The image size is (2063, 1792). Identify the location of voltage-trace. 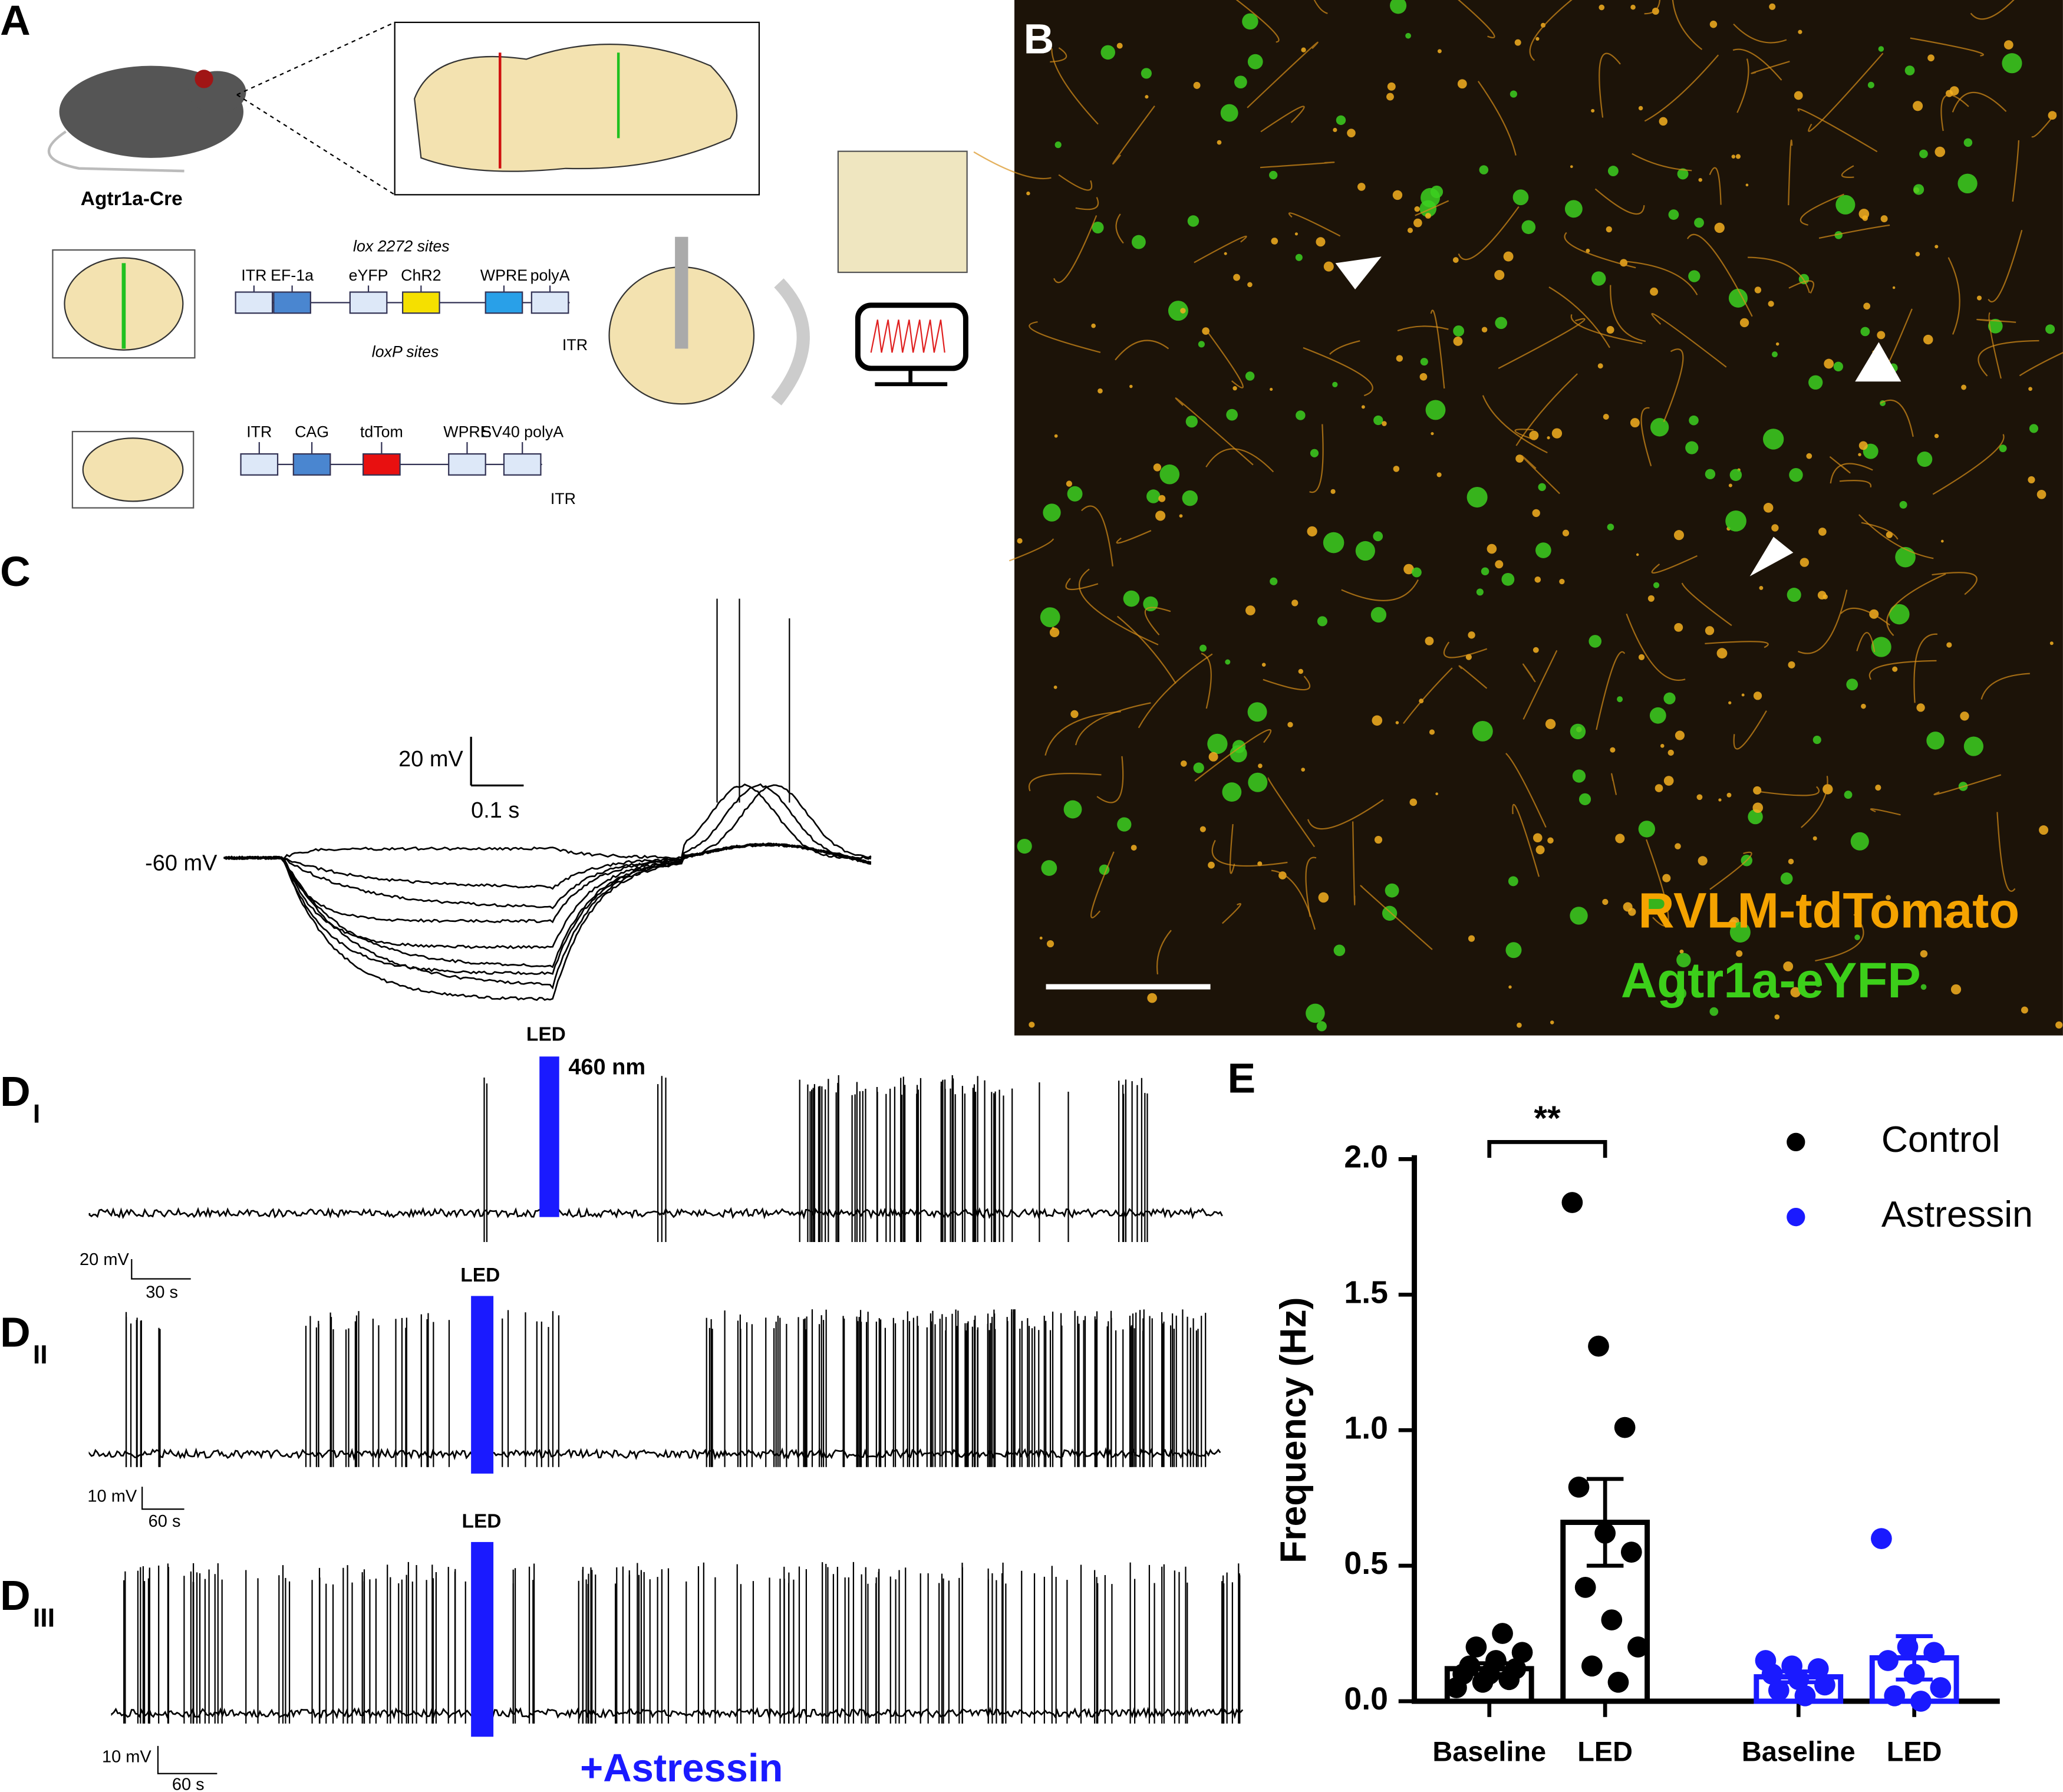
(547, 883).